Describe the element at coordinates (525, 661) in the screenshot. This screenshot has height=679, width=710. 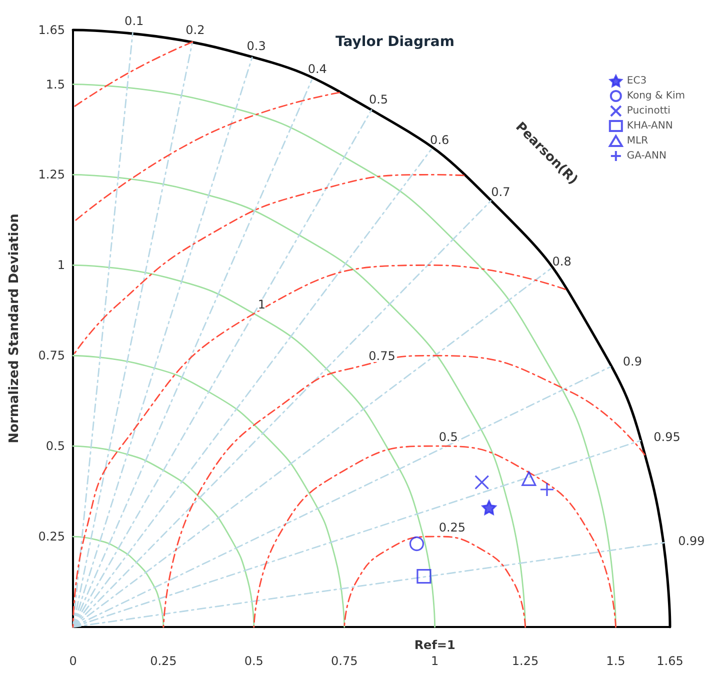
I see `x-tick-label: 1.25` at that location.